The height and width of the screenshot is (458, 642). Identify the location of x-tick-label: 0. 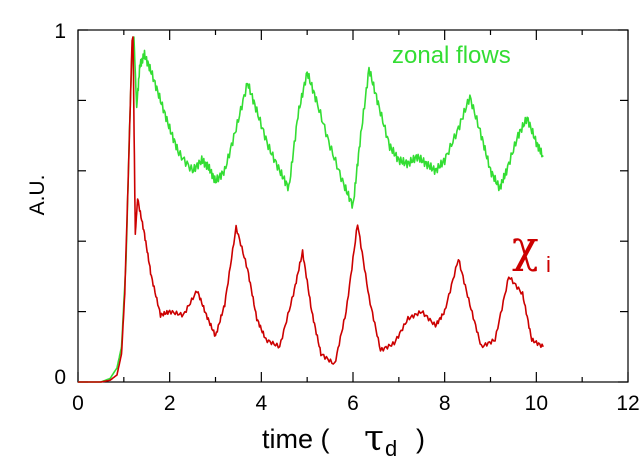
(78, 403).